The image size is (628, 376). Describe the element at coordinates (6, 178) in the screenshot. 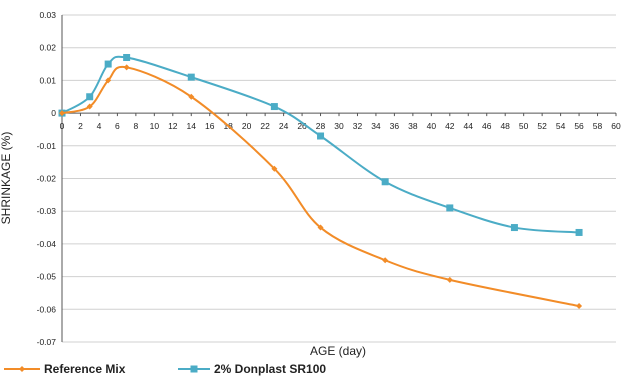

I see `y-axis-title: SHRINKAGE (%)` at that location.